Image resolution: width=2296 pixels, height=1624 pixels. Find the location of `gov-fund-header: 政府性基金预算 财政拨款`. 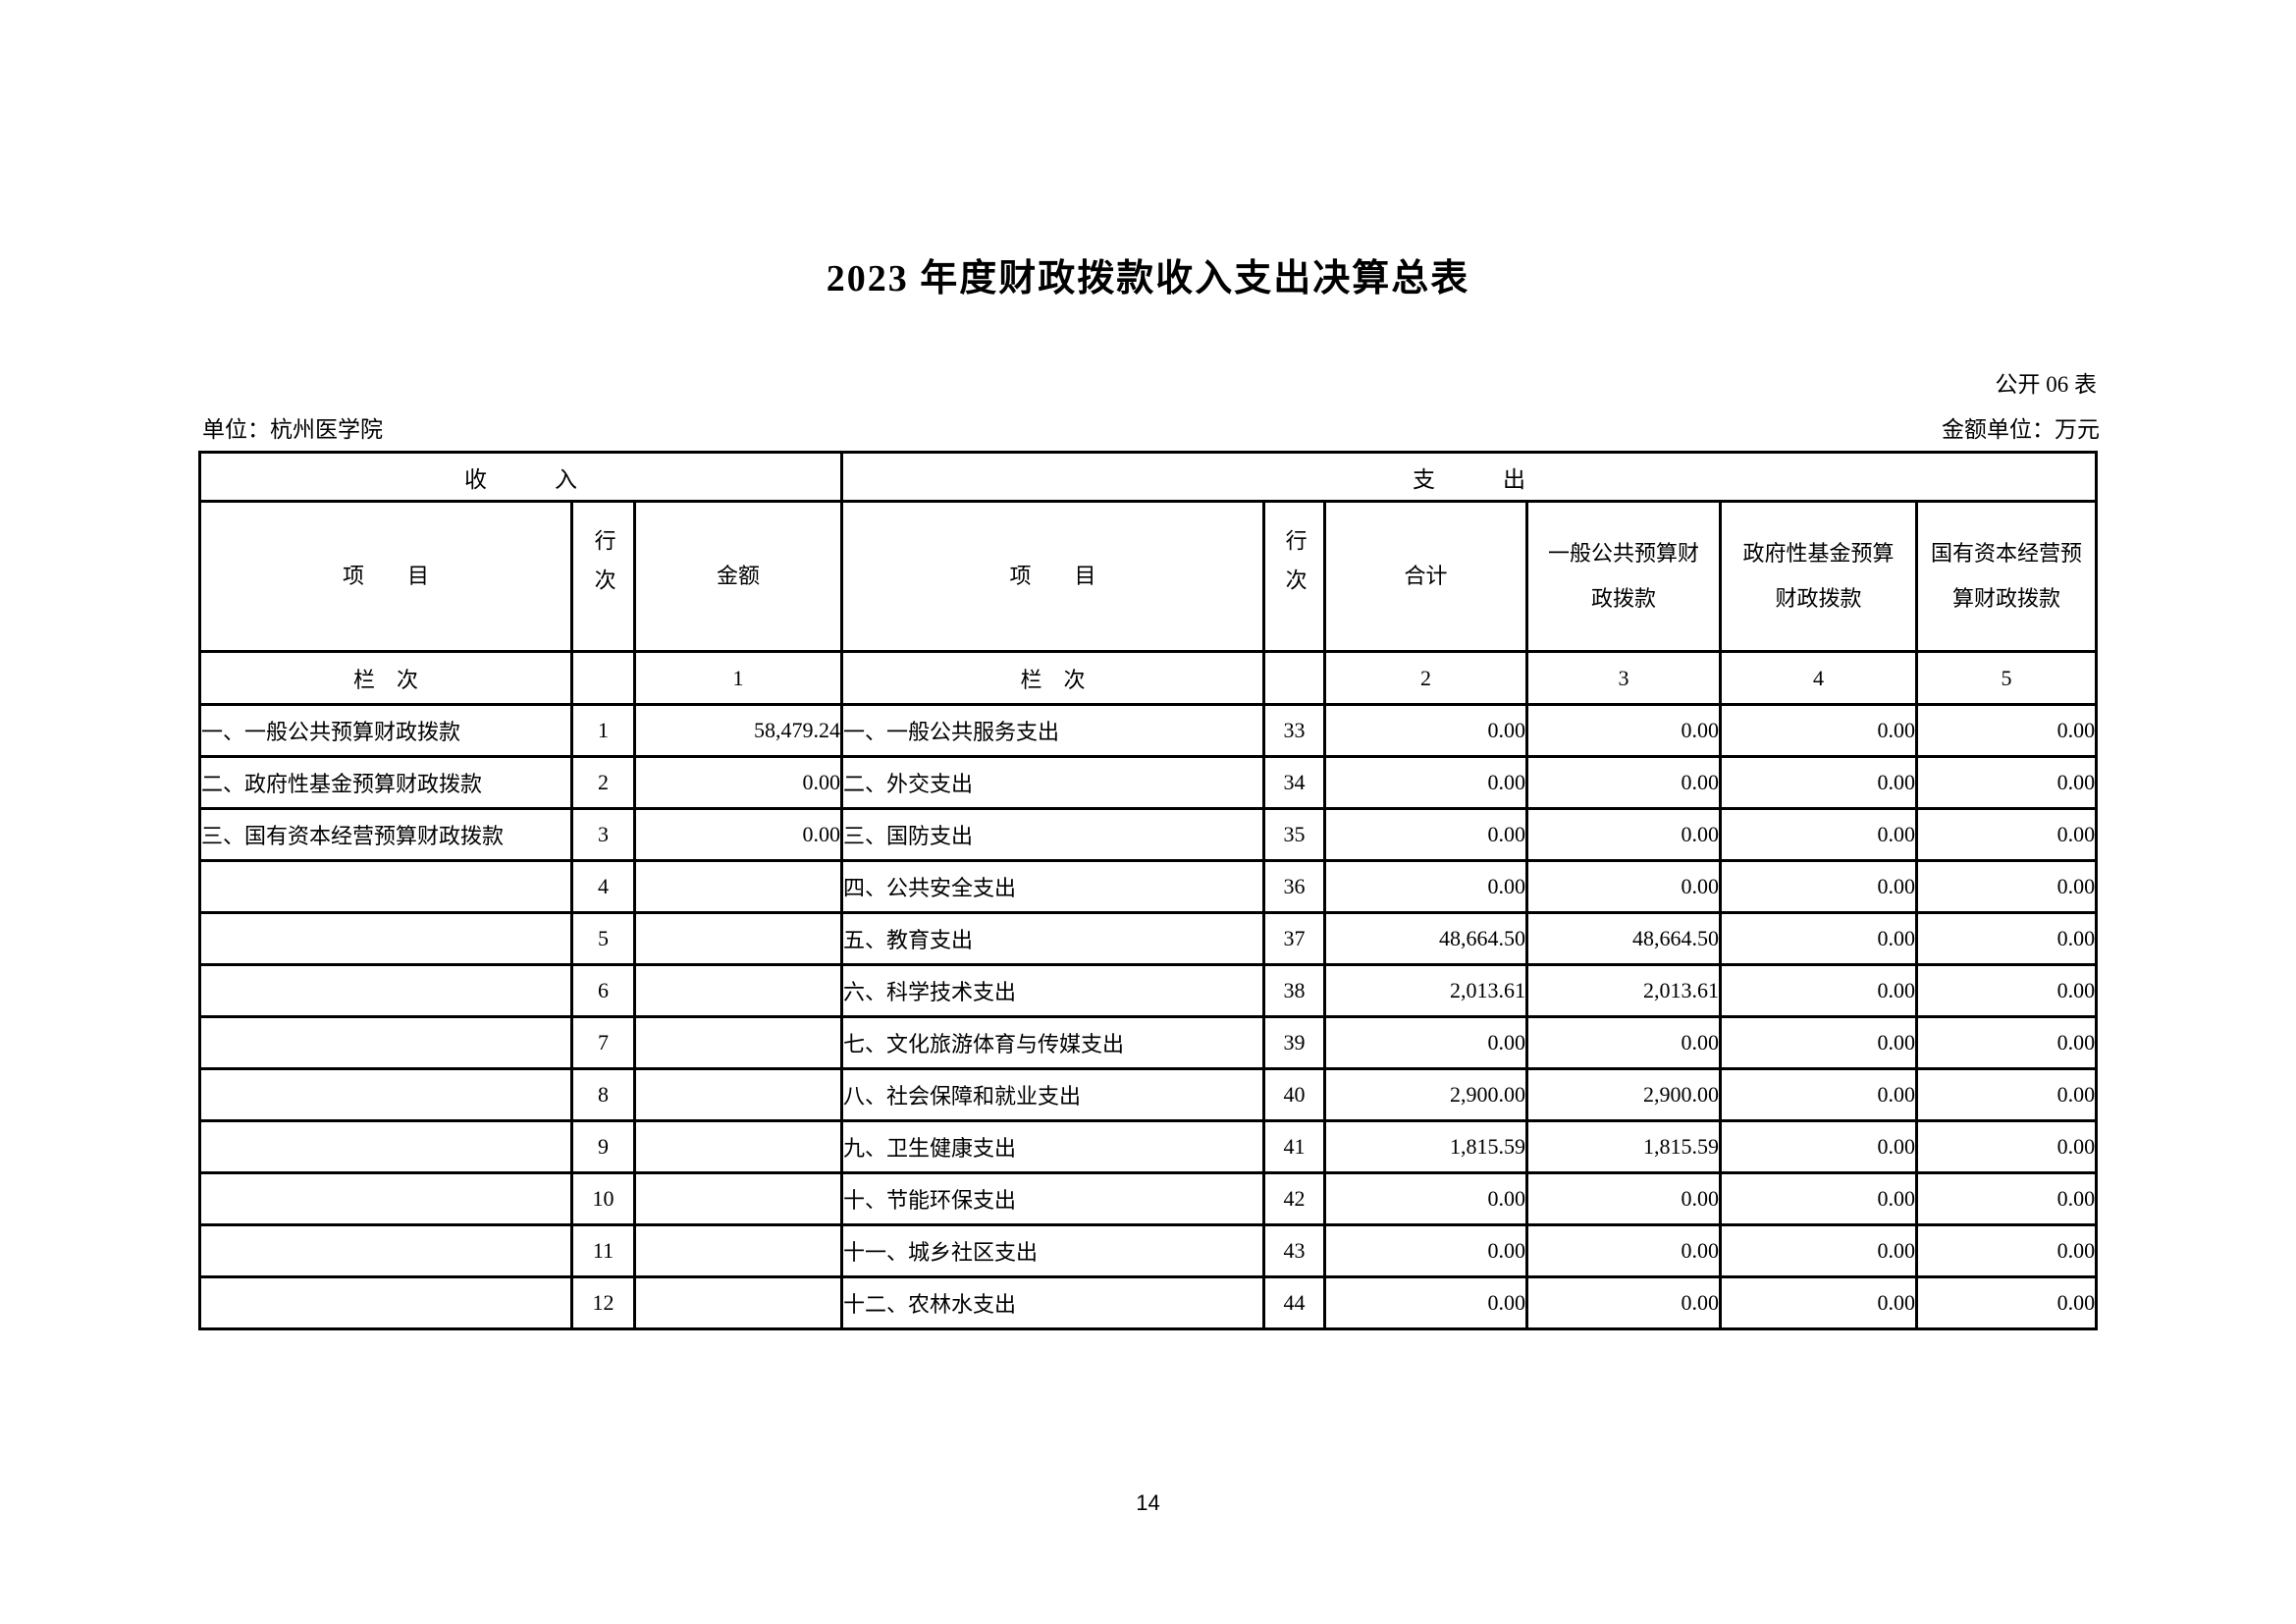

gov-fund-header: 政府性基金预算 财政拨款 is located at coordinates (1819, 576).